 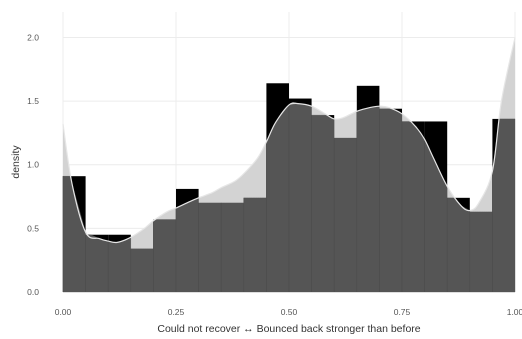 What do you see at coordinates (16, 162) in the screenshot?
I see `y-axis-title: density` at bounding box center [16, 162].